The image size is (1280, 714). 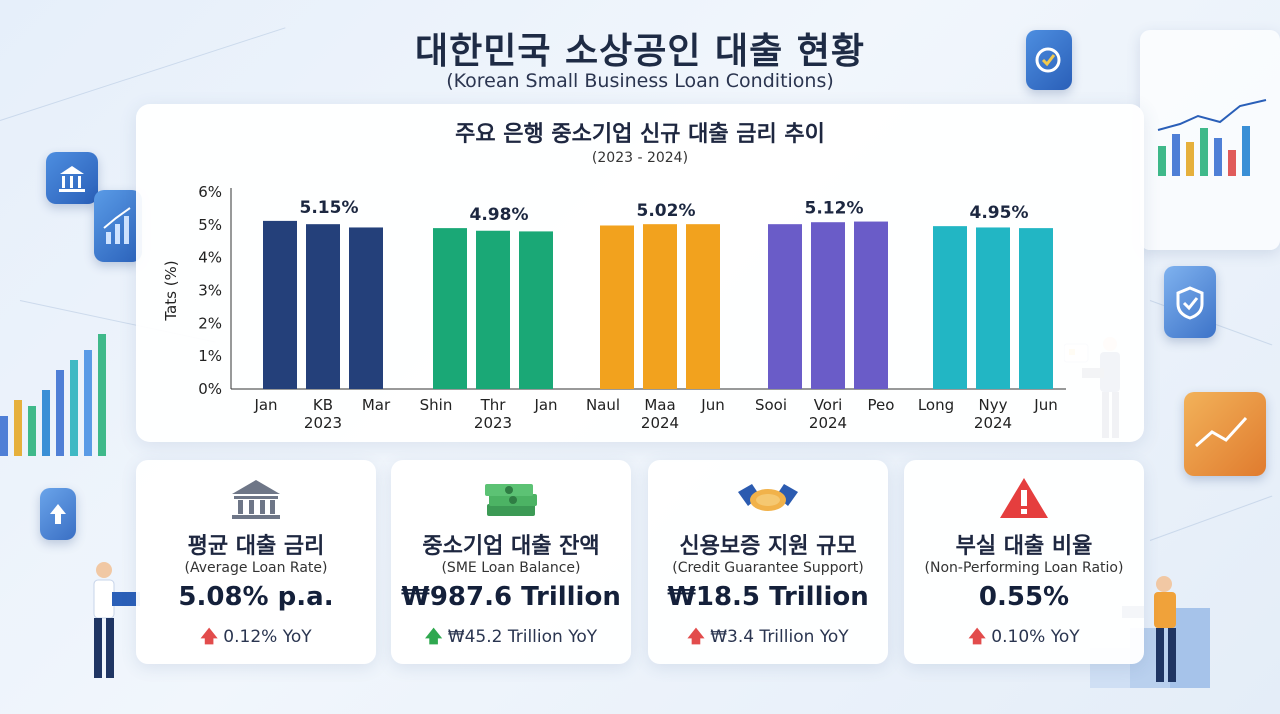 I want to click on businessman-clipboard-illustration, so click(x=116, y=620).